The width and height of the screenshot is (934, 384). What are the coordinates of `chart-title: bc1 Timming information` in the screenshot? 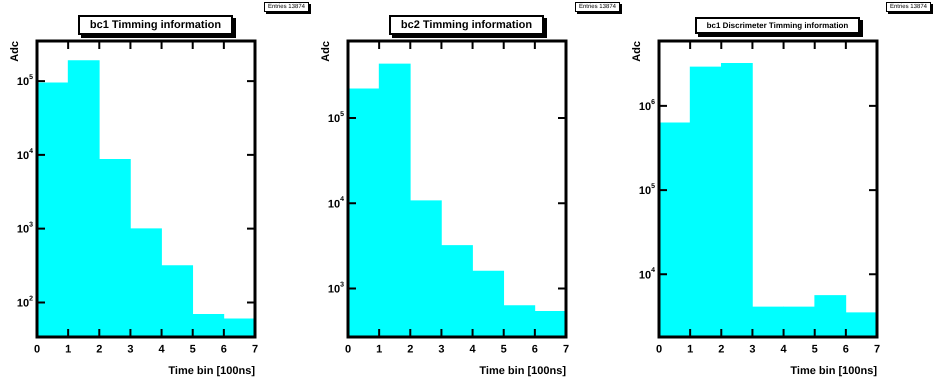 It's located at (156, 25).